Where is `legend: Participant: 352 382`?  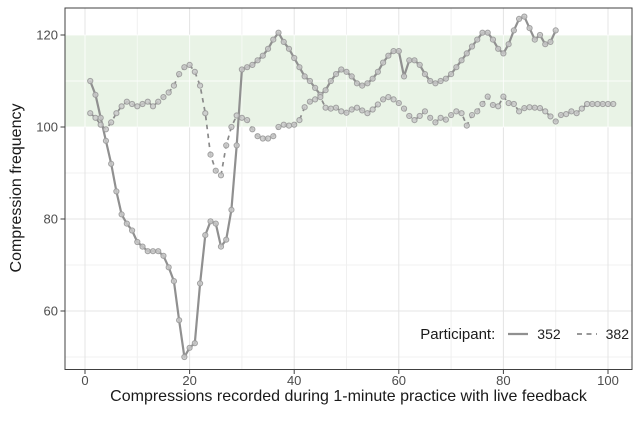
legend: Participant: 352 382 is located at coordinates (524, 334).